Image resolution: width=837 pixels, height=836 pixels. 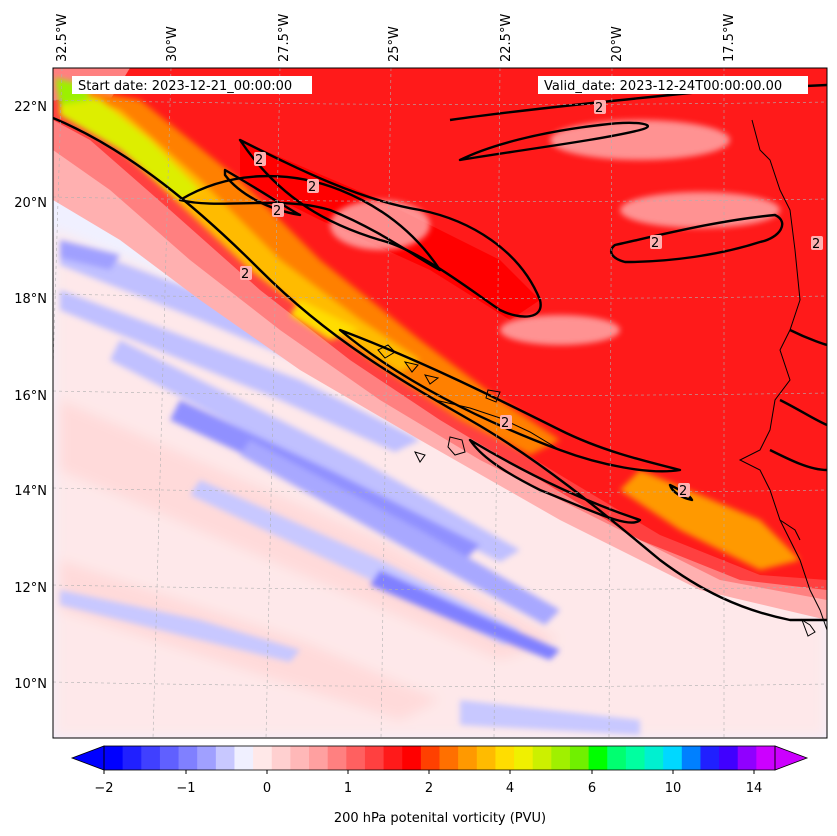 What do you see at coordinates (729, 38) in the screenshot?
I see `longitude-label: 17.5°W` at bounding box center [729, 38].